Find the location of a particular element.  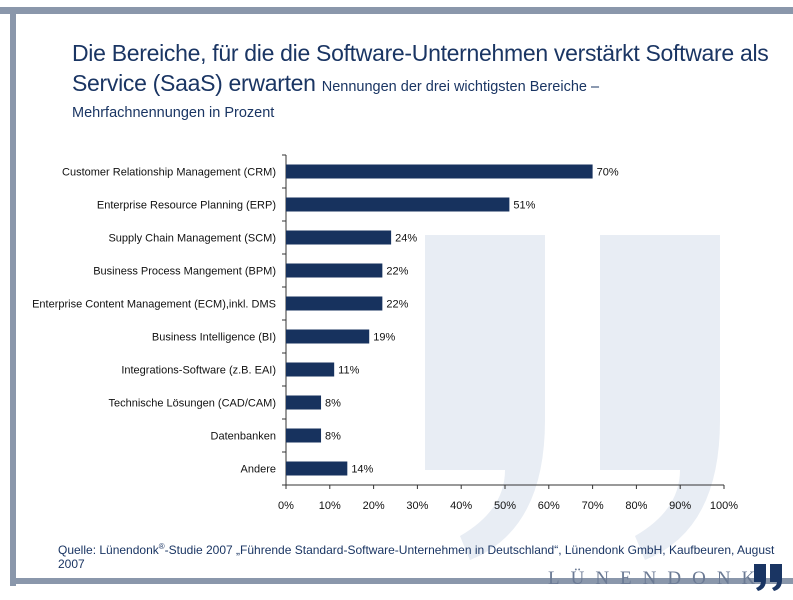

category-label: Technische Lösungen (CAD/CAM) is located at coordinates (192, 404).